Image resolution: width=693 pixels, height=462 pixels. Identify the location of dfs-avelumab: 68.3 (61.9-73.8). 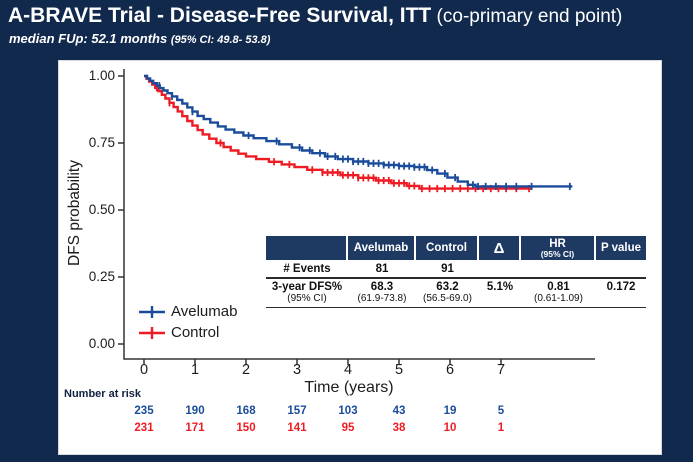
(382, 292).